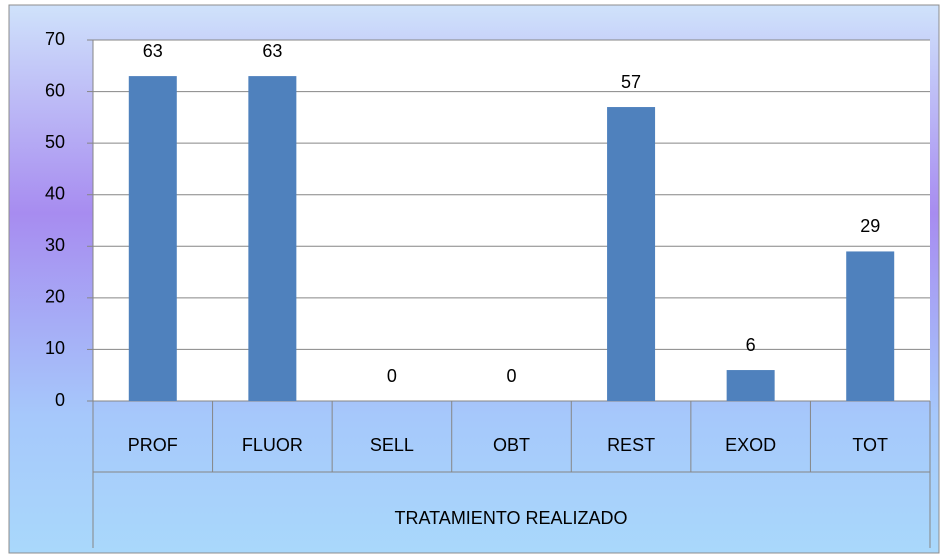 The height and width of the screenshot is (556, 943). What do you see at coordinates (392, 445) in the screenshot?
I see `x-tick-label: SELL` at bounding box center [392, 445].